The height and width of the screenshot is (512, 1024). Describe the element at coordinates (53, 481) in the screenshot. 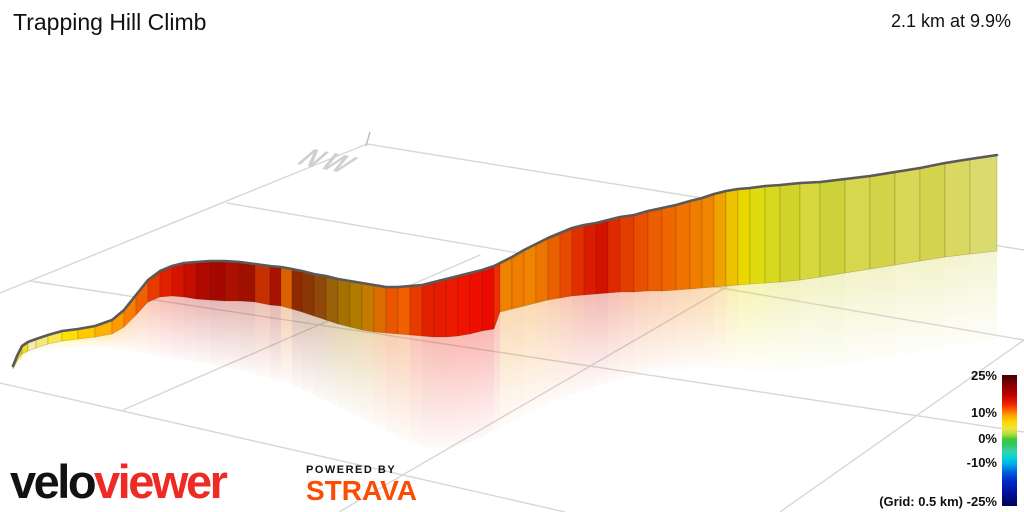

I see `veloviewer-logo-velo: velo` at that location.